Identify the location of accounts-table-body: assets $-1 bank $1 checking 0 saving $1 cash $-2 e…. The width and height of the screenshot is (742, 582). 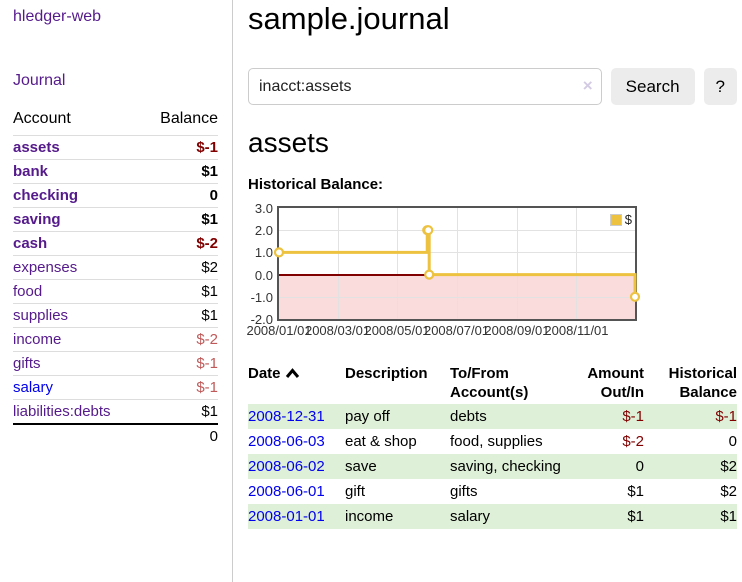
(115, 279).